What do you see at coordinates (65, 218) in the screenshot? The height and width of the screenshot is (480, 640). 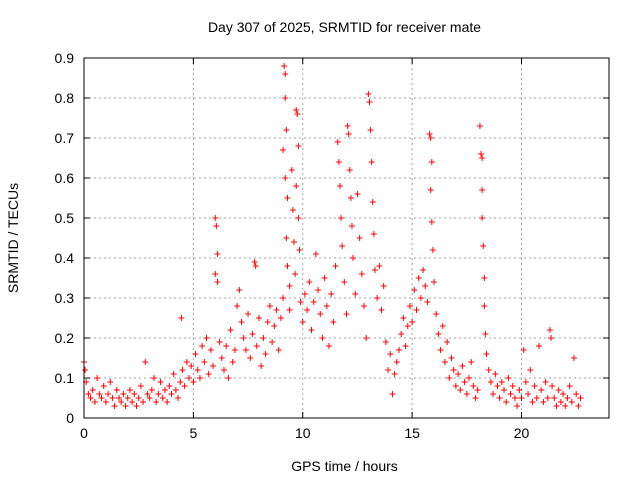 I see `y-tick-label: 0.5` at bounding box center [65, 218].